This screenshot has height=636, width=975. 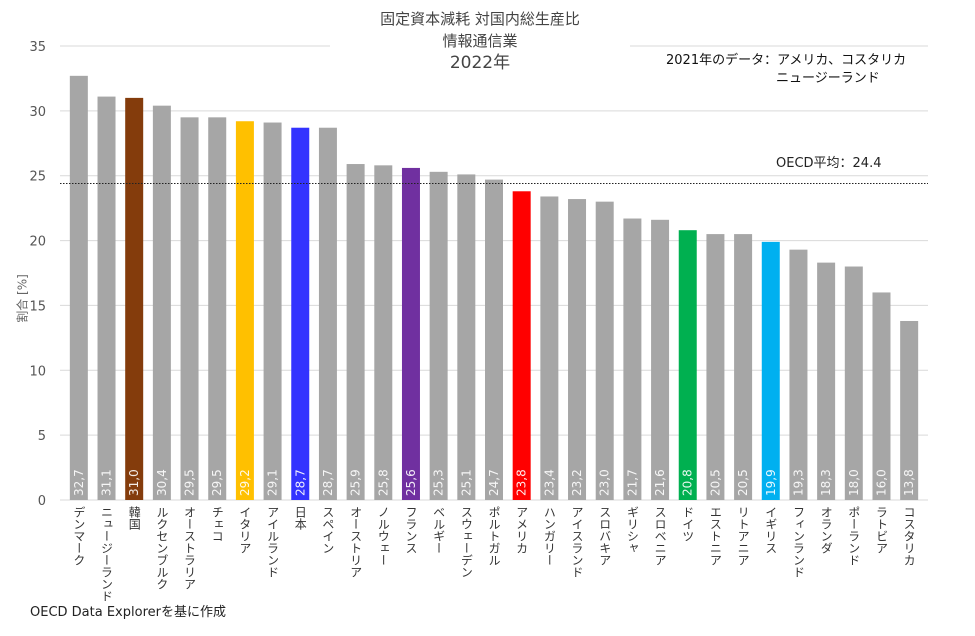 I want to click on bar-value-label: 29,2, so click(x=245, y=482).